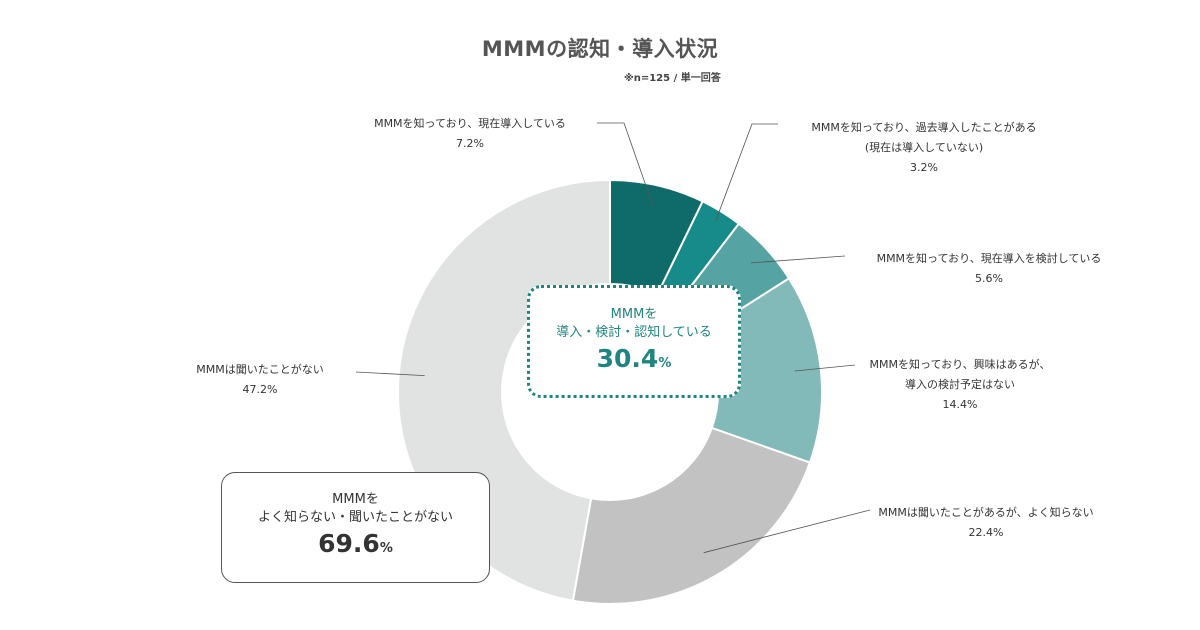 The image size is (1200, 630). I want to click on slice-label-3: MMMを知っており、現在導入を検討している, so click(989, 258).